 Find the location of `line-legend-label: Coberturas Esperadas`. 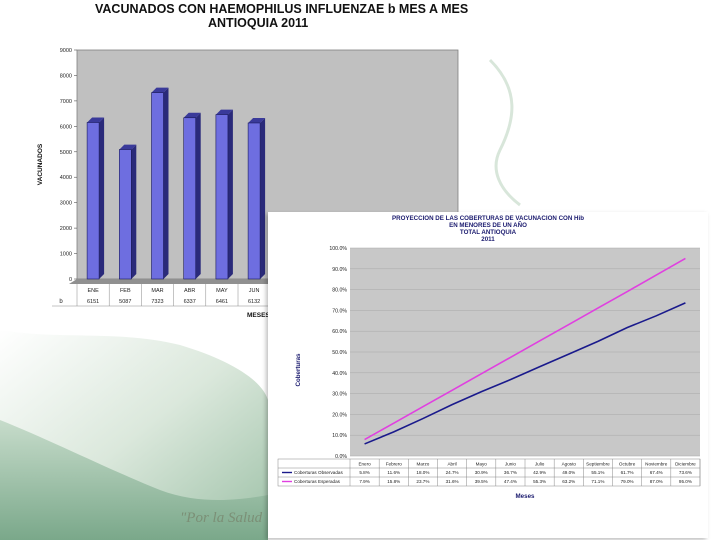

line-legend-label: Coberturas Esperadas is located at coordinates (317, 481).